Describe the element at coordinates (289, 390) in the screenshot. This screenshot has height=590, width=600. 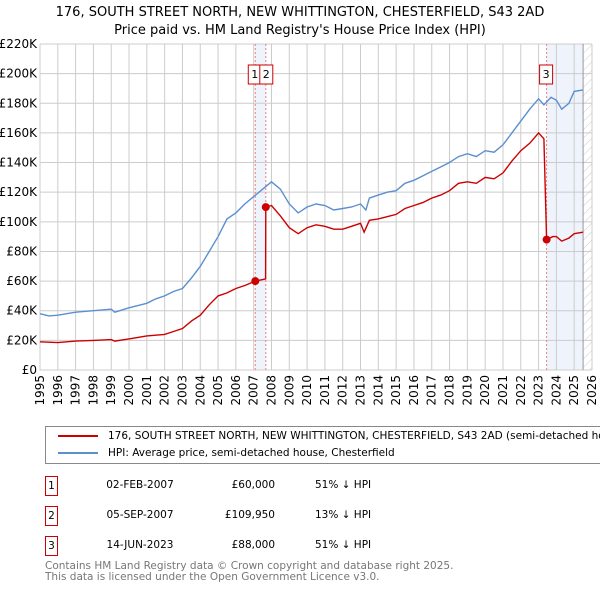
I see `x-tick-label: 2009` at that location.